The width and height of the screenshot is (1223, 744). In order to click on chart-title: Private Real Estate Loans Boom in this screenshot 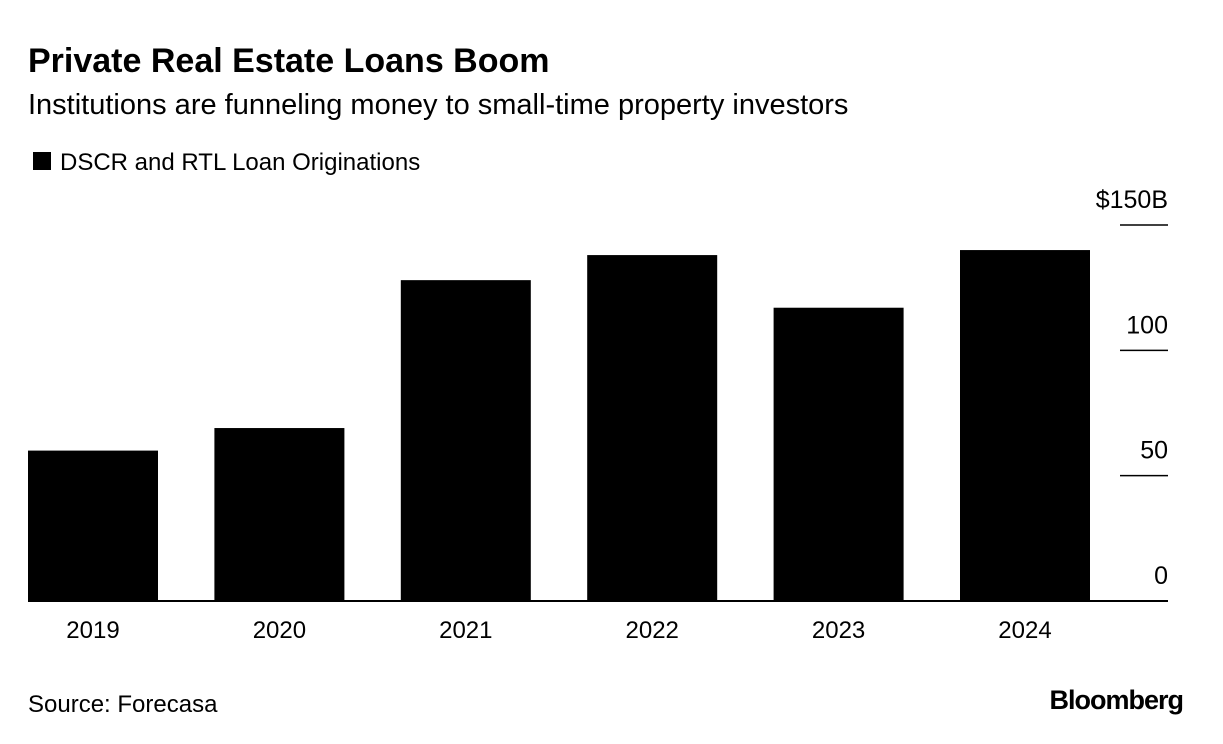, I will do `click(289, 61)`.